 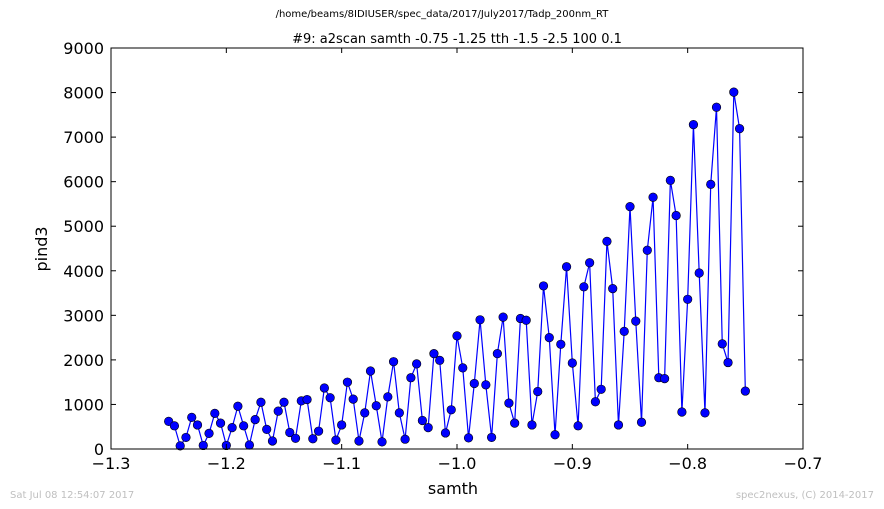 What do you see at coordinates (72, 495) in the screenshot?
I see `footer-timestamp: Sat Jul 08 12:54:07 2017` at bounding box center [72, 495].